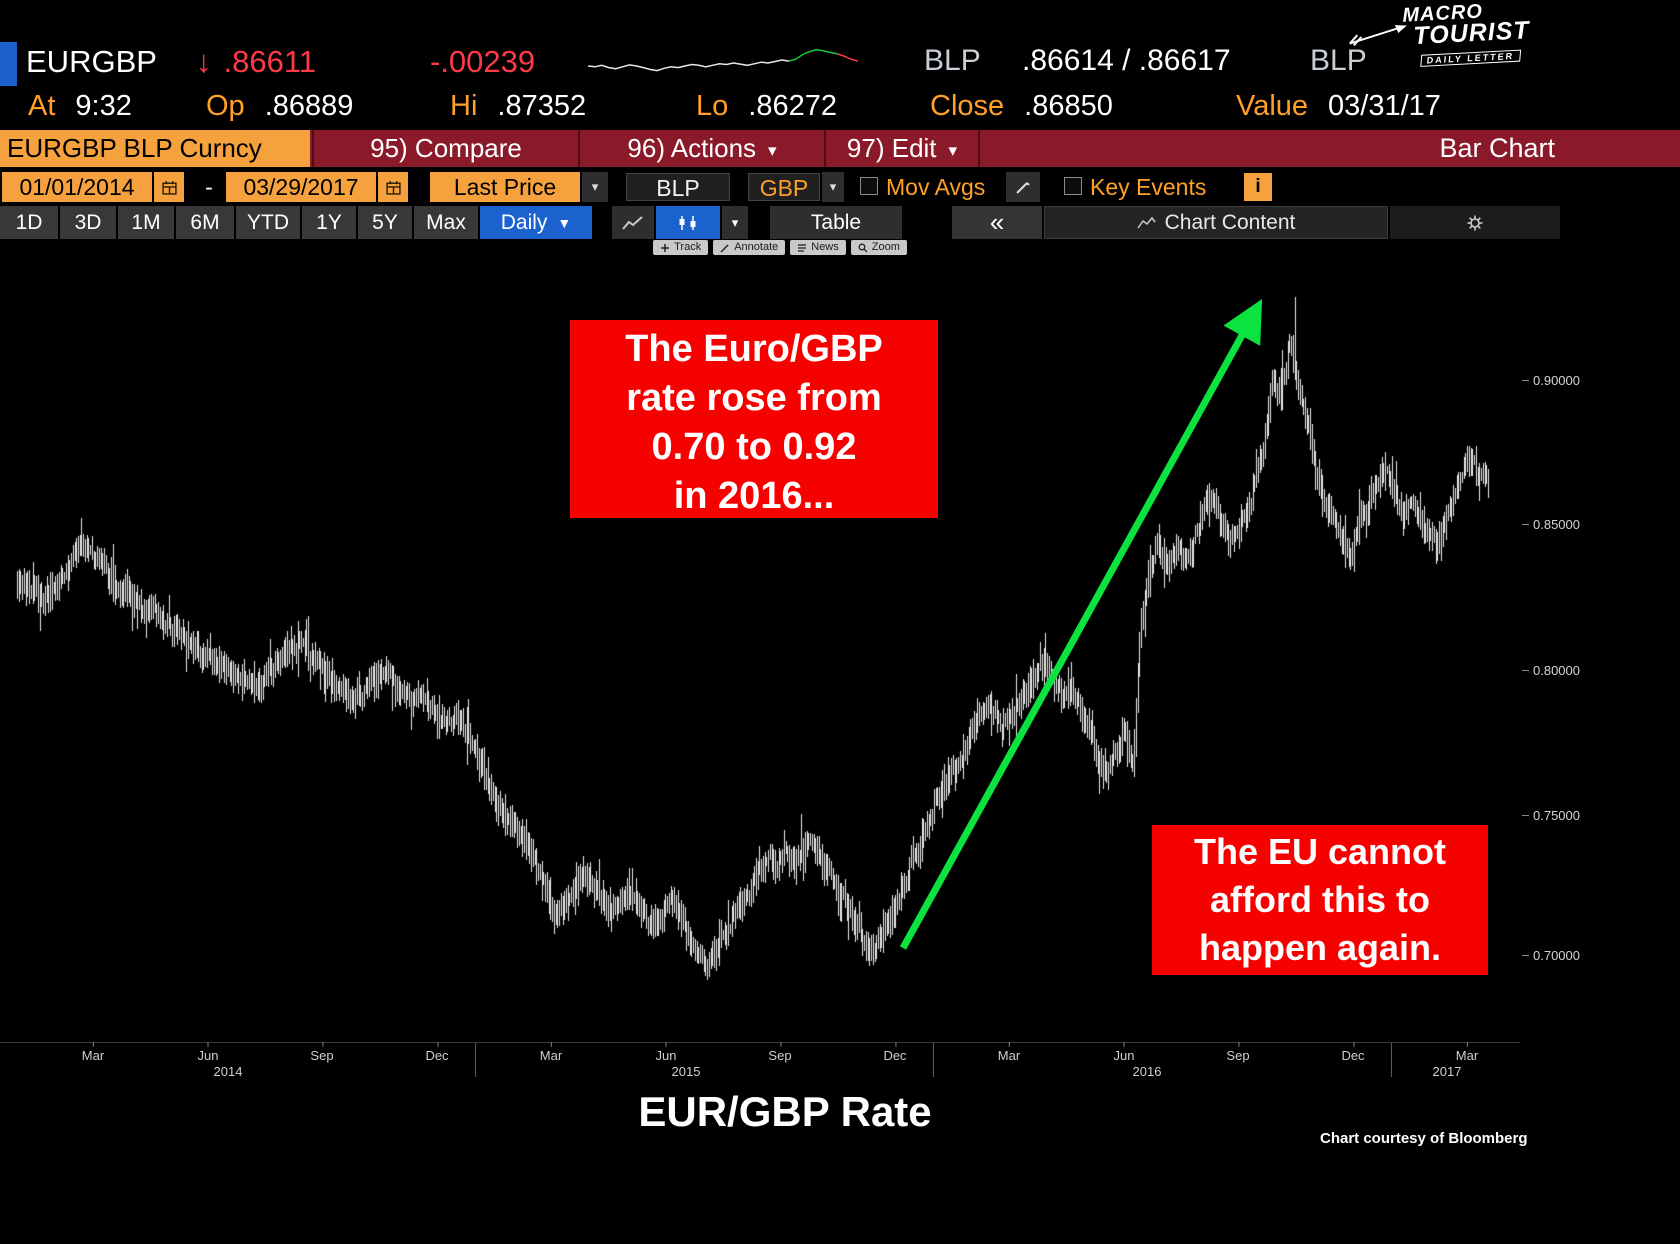 The image size is (1680, 1244). What do you see at coordinates (329, 222) in the screenshot?
I see `period-1y: 1Y` at bounding box center [329, 222].